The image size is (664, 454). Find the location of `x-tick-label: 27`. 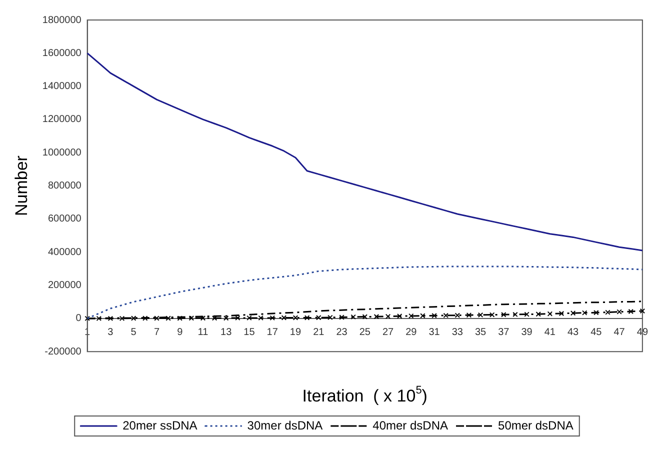

x-tick-label: 27 is located at coordinates (388, 332).